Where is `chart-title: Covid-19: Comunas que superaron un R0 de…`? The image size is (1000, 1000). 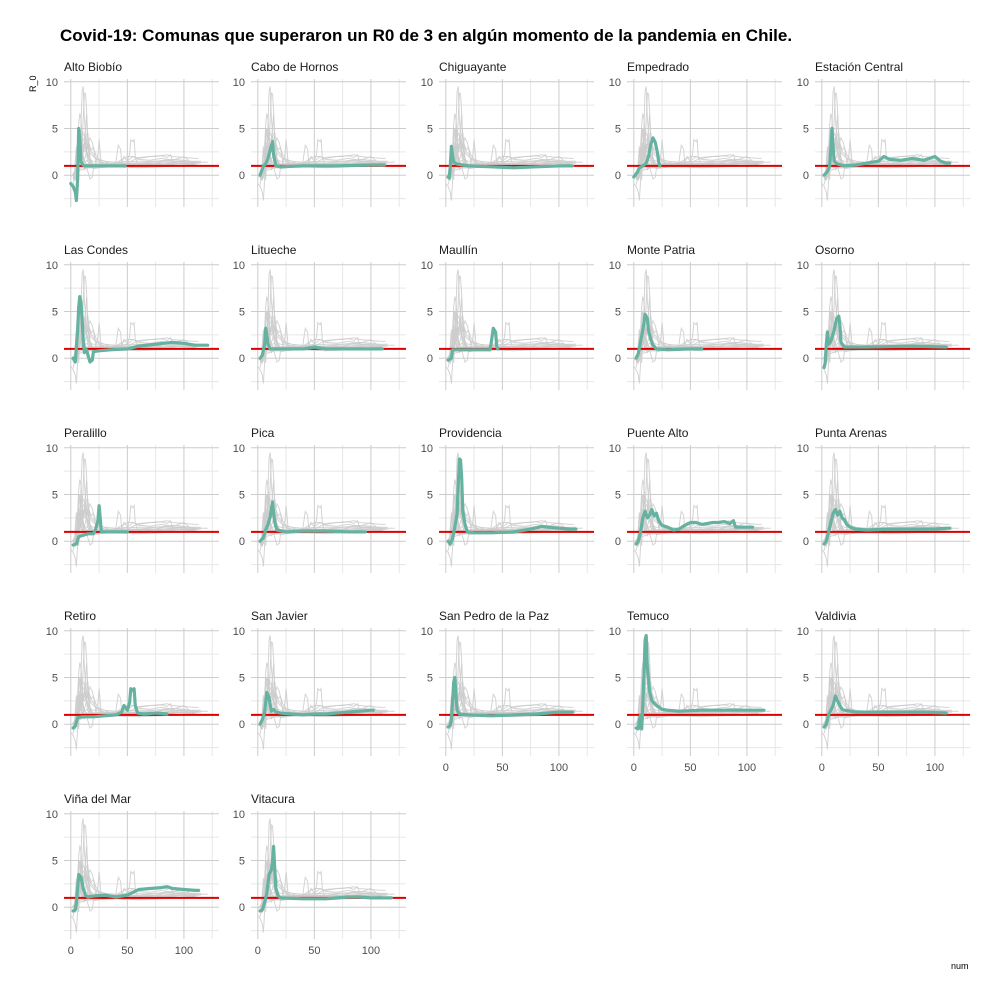
chart-title: Covid-19: Comunas que superaron un R0 de… is located at coordinates (426, 35).